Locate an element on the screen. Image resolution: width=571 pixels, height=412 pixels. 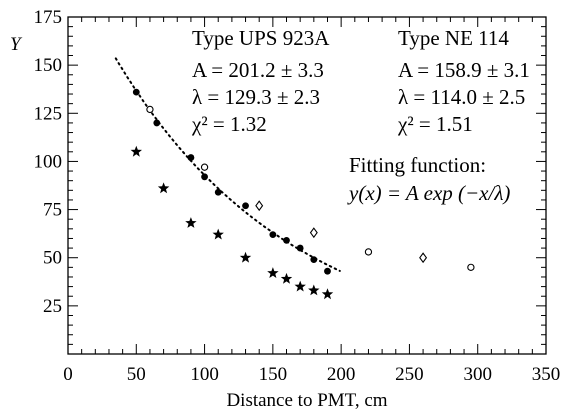
y-tick-label: 125 is located at coordinates (48, 113).